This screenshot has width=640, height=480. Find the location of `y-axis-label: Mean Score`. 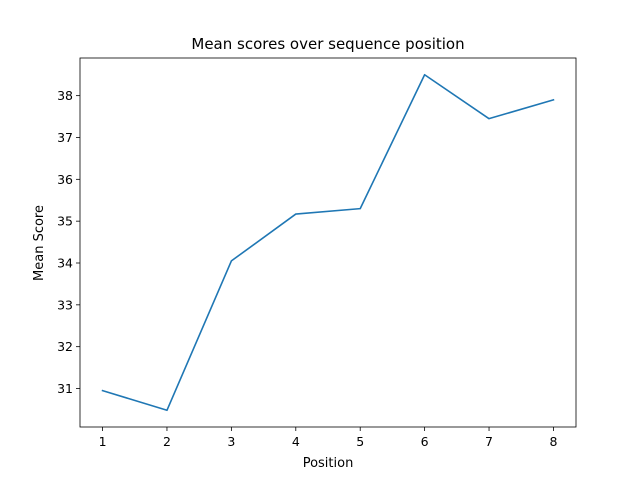

y-axis-label: Mean Score is located at coordinates (39, 243).